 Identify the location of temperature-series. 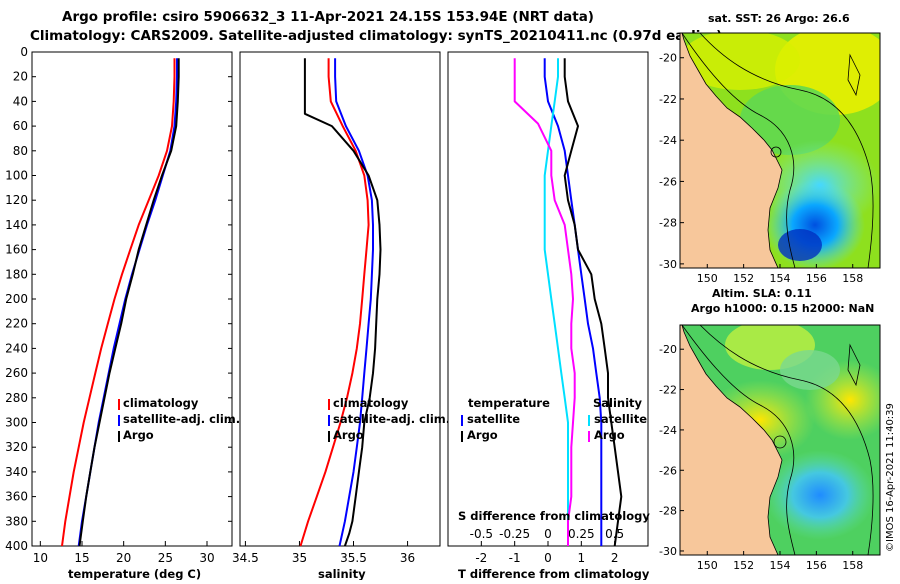
(120, 302).